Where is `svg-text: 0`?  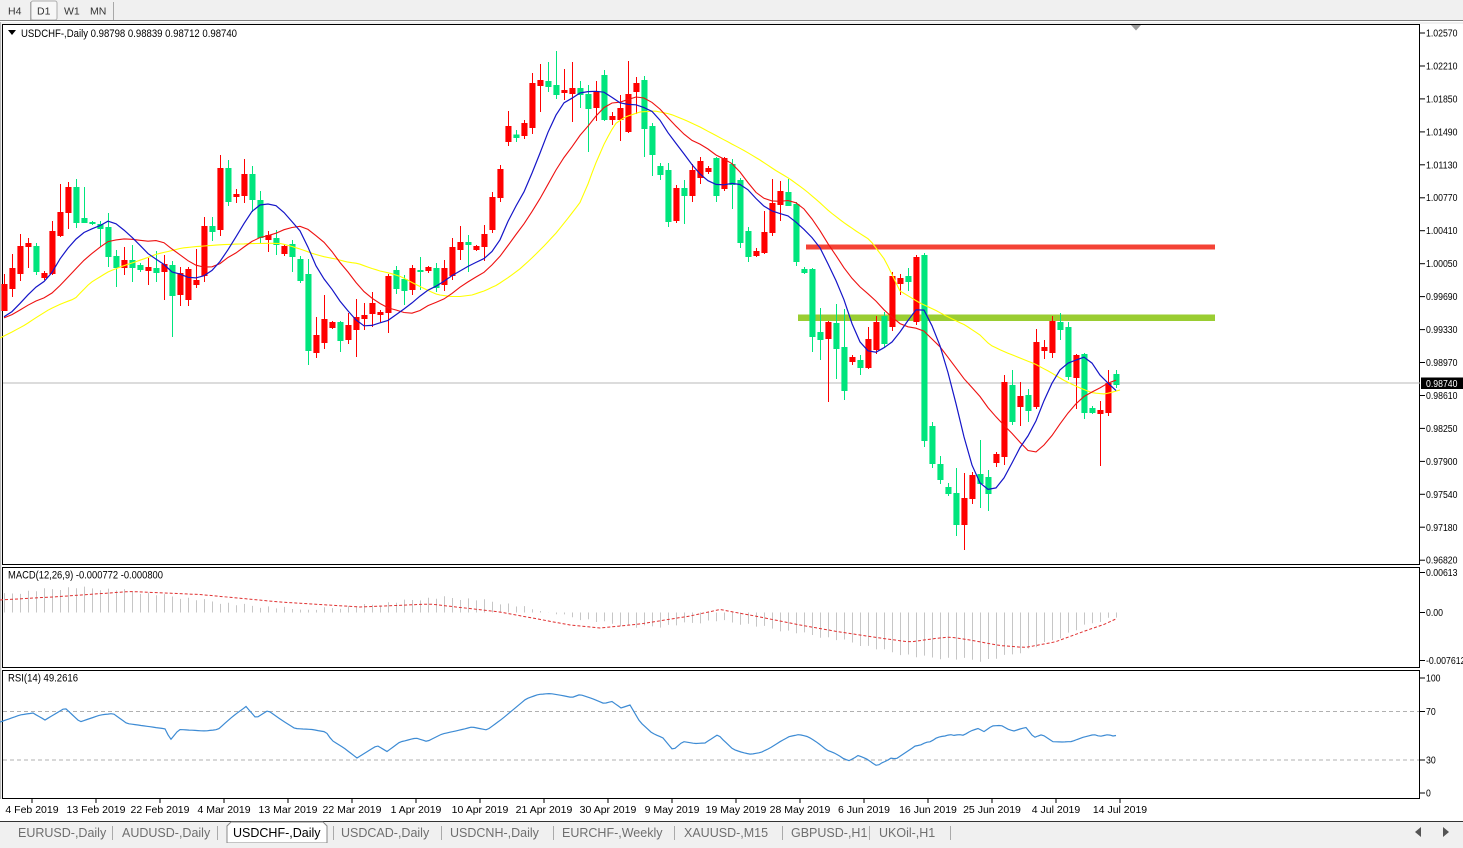 svg-text: 0 is located at coordinates (1428, 794).